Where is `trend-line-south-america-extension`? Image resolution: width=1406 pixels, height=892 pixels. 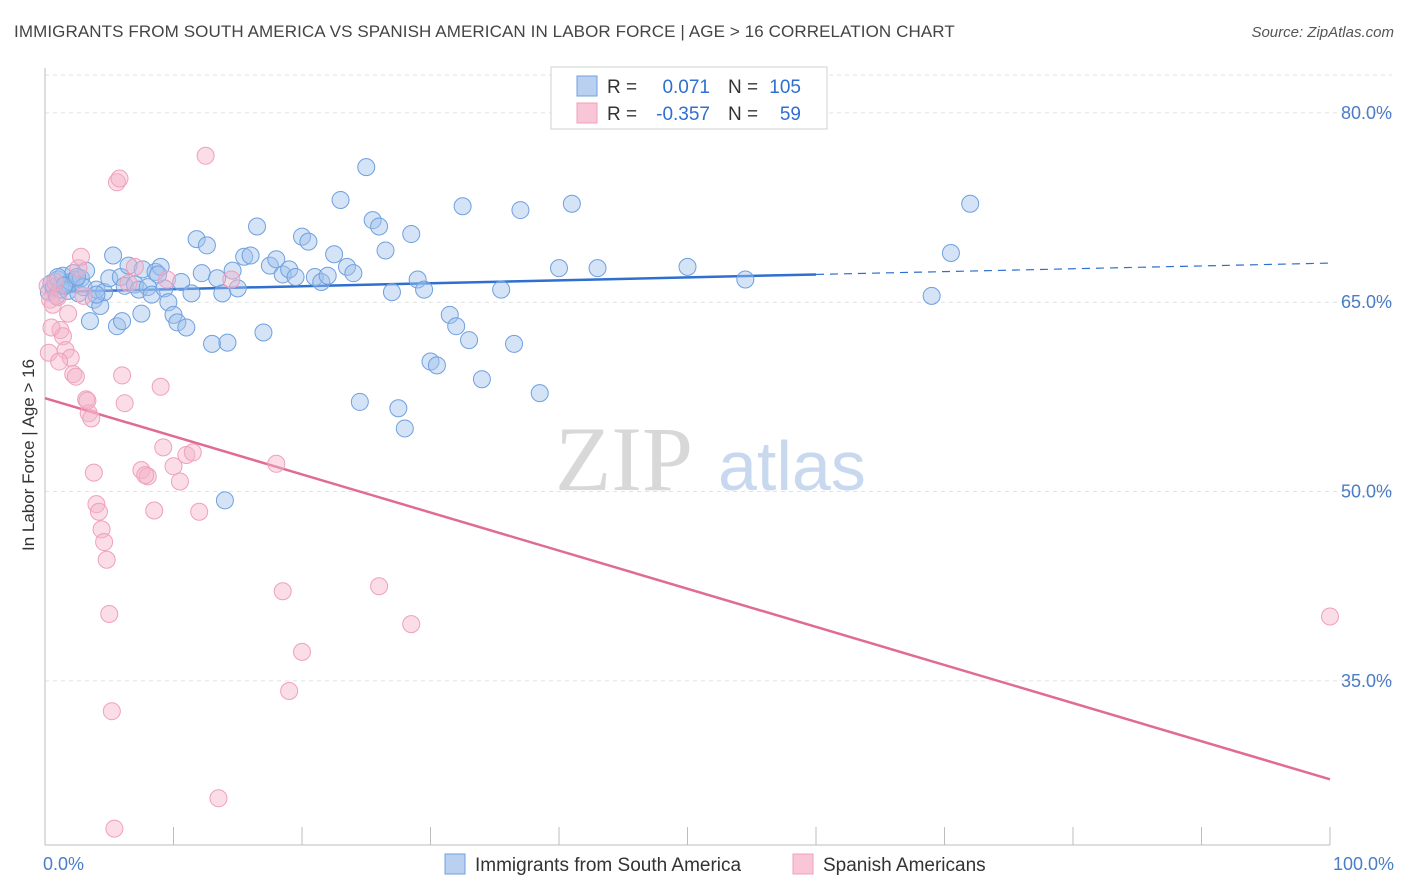 trend-line-south-america-extension is located at coordinates (1073, 269).